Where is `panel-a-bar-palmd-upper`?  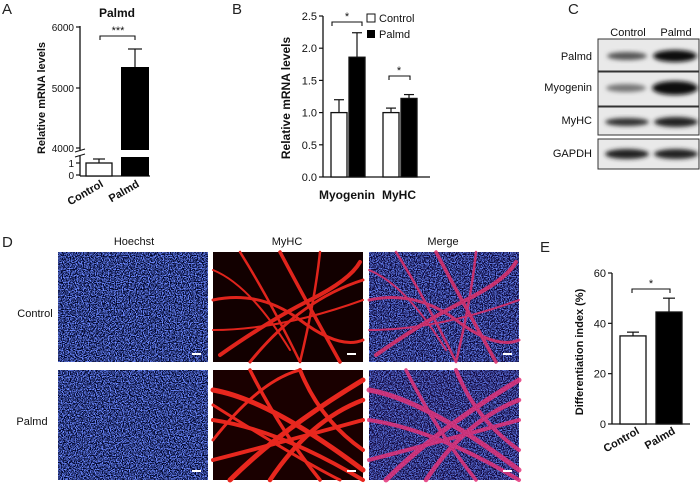
panel-a-bar-palmd-upper is located at coordinates (135, 108).